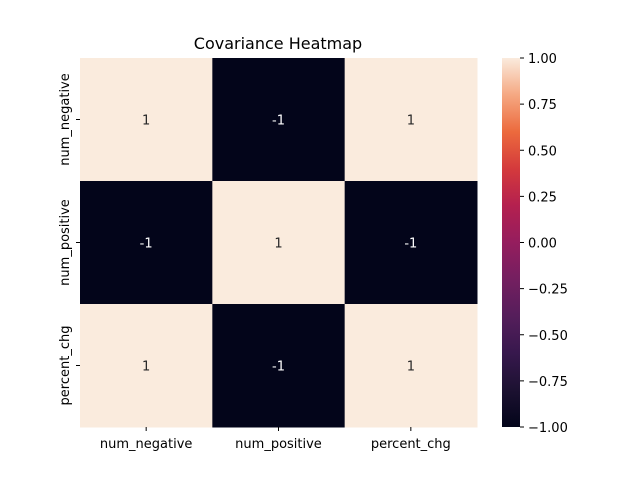  I want to click on y-tick-label: num_negative, so click(65, 119).